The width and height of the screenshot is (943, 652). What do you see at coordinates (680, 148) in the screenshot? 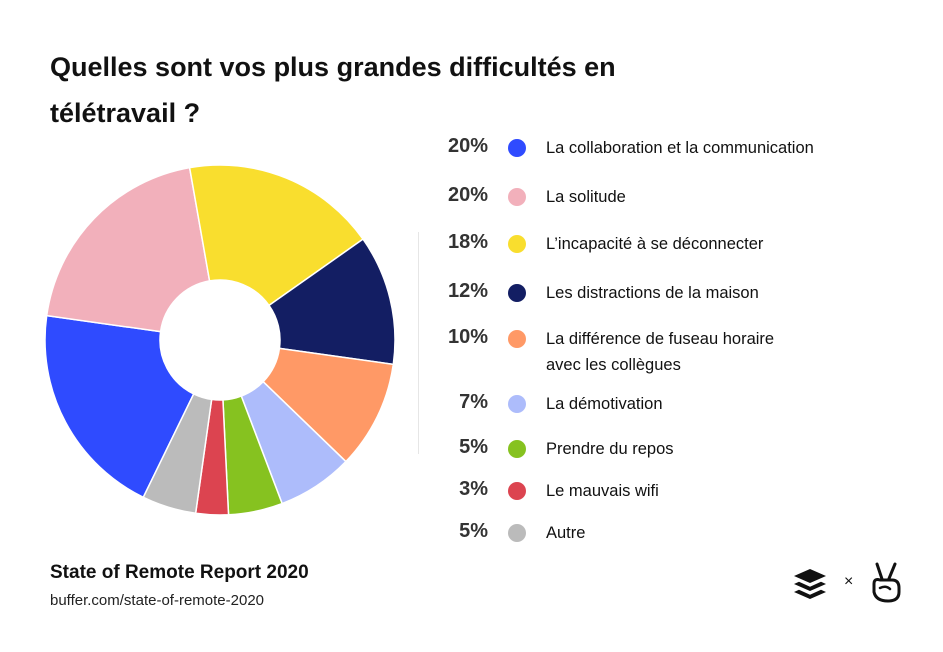
I see `legend-label: La collaboration et la communication` at bounding box center [680, 148].